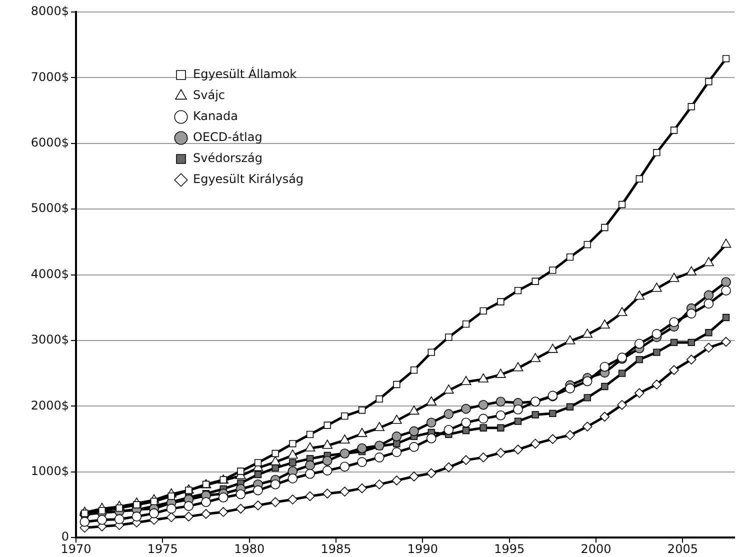 This screenshot has height=557, width=741. Describe the element at coordinates (49, 208) in the screenshot. I see `y-tick-label: 5000$` at that location.